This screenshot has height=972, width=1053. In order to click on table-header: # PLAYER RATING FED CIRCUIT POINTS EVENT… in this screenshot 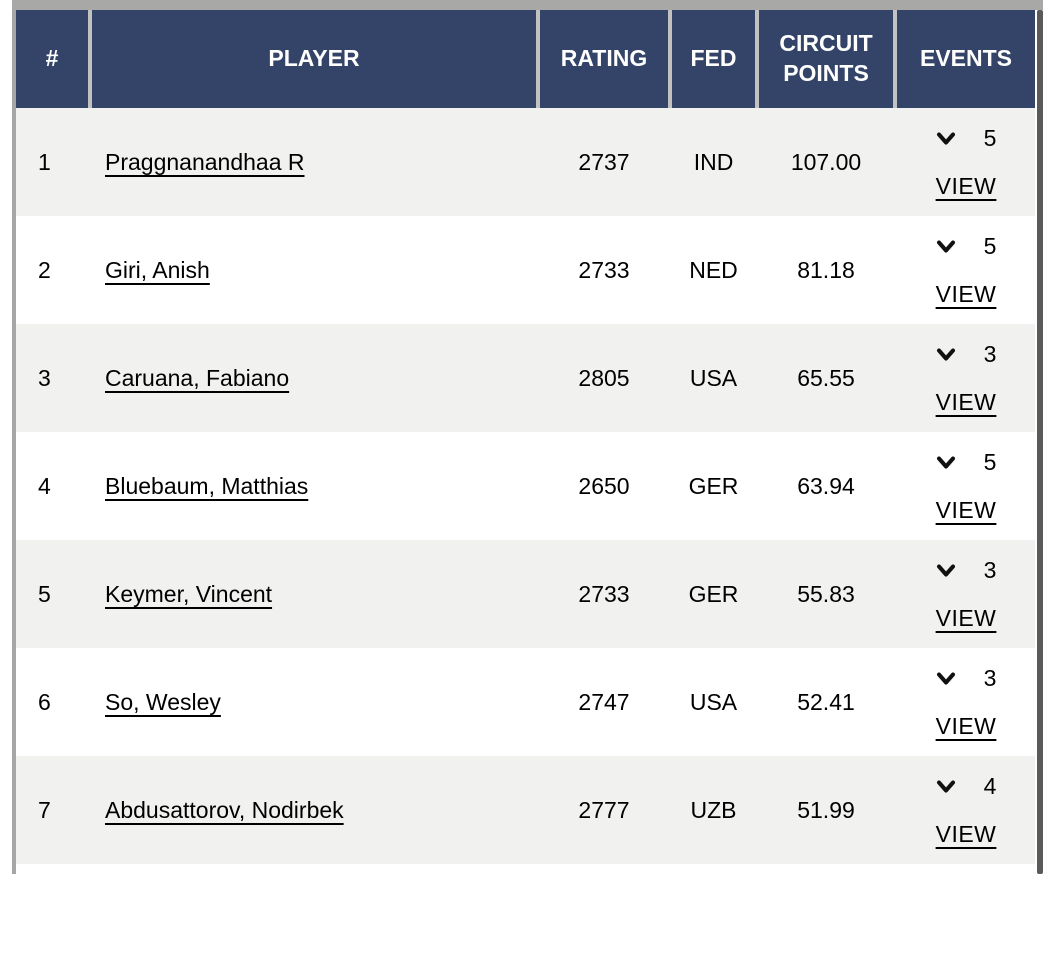, I will do `click(525, 59)`.